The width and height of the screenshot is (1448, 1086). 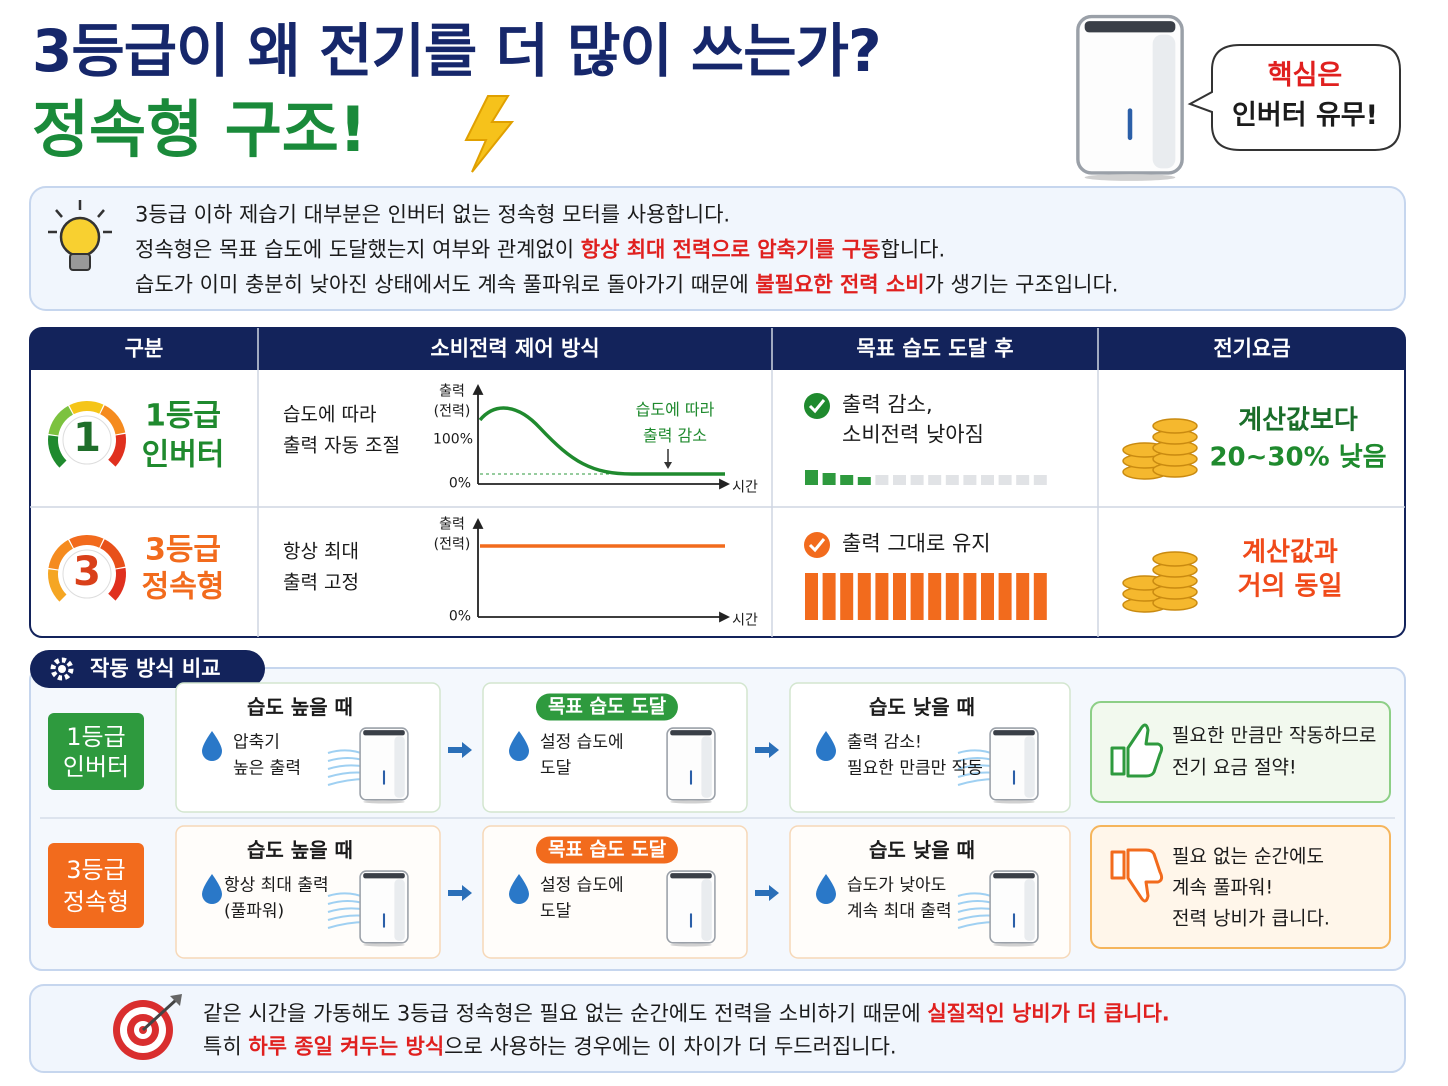 I want to click on result-text: 전력 낭비가 큽니다., so click(x=1251, y=918).